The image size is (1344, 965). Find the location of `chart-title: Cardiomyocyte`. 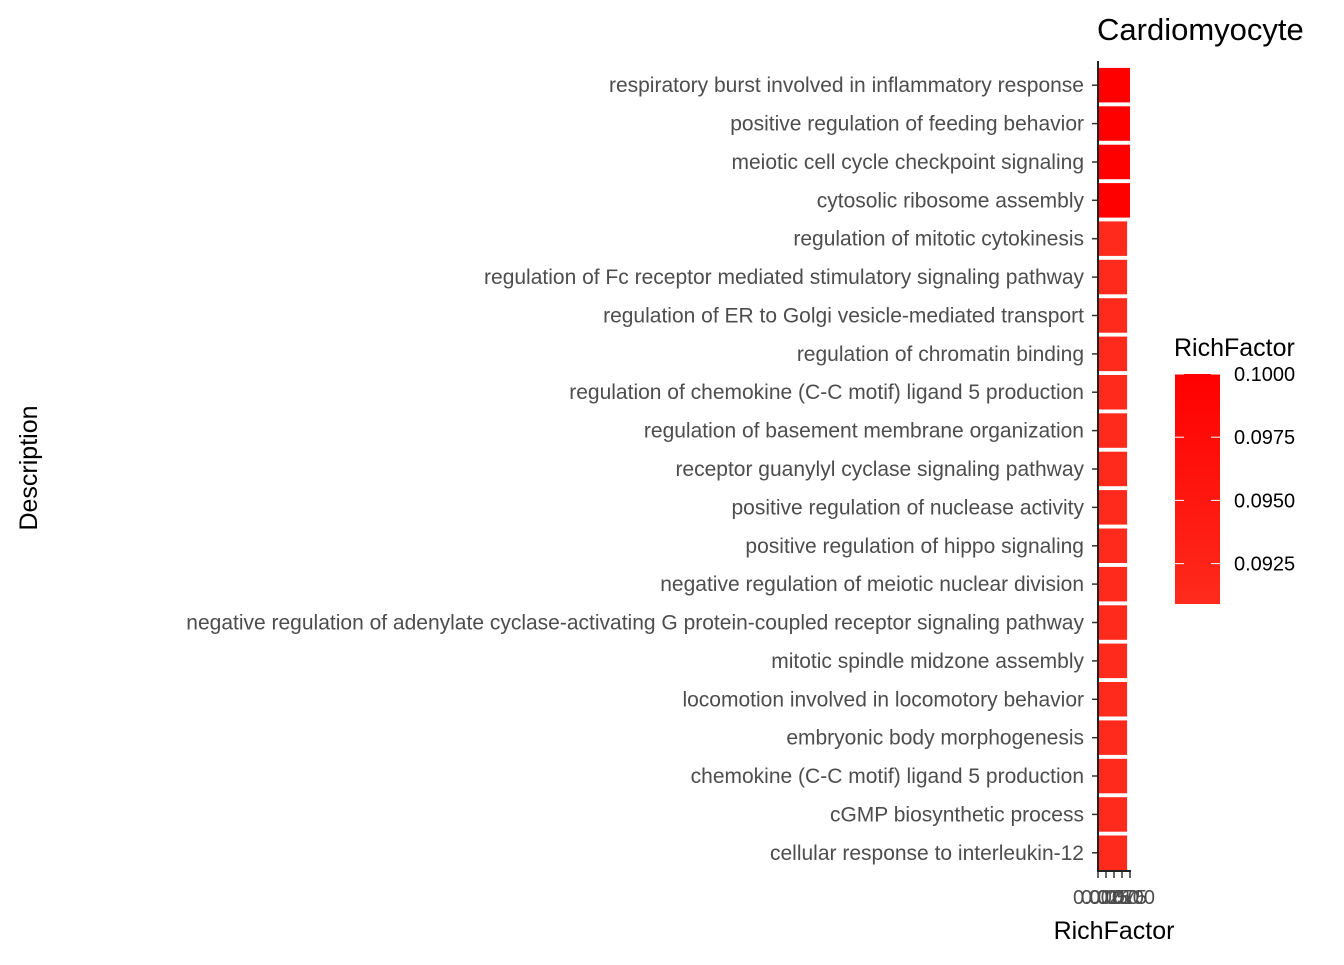

chart-title: Cardiomyocyte is located at coordinates (1200, 29).